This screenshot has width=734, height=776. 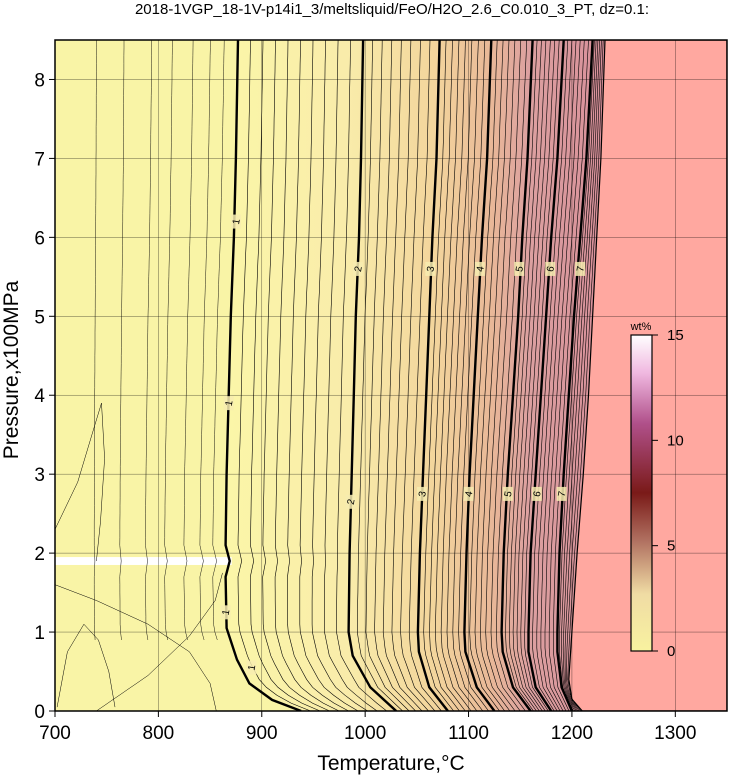 I want to click on y-tick-label: 5, so click(x=39, y=317).